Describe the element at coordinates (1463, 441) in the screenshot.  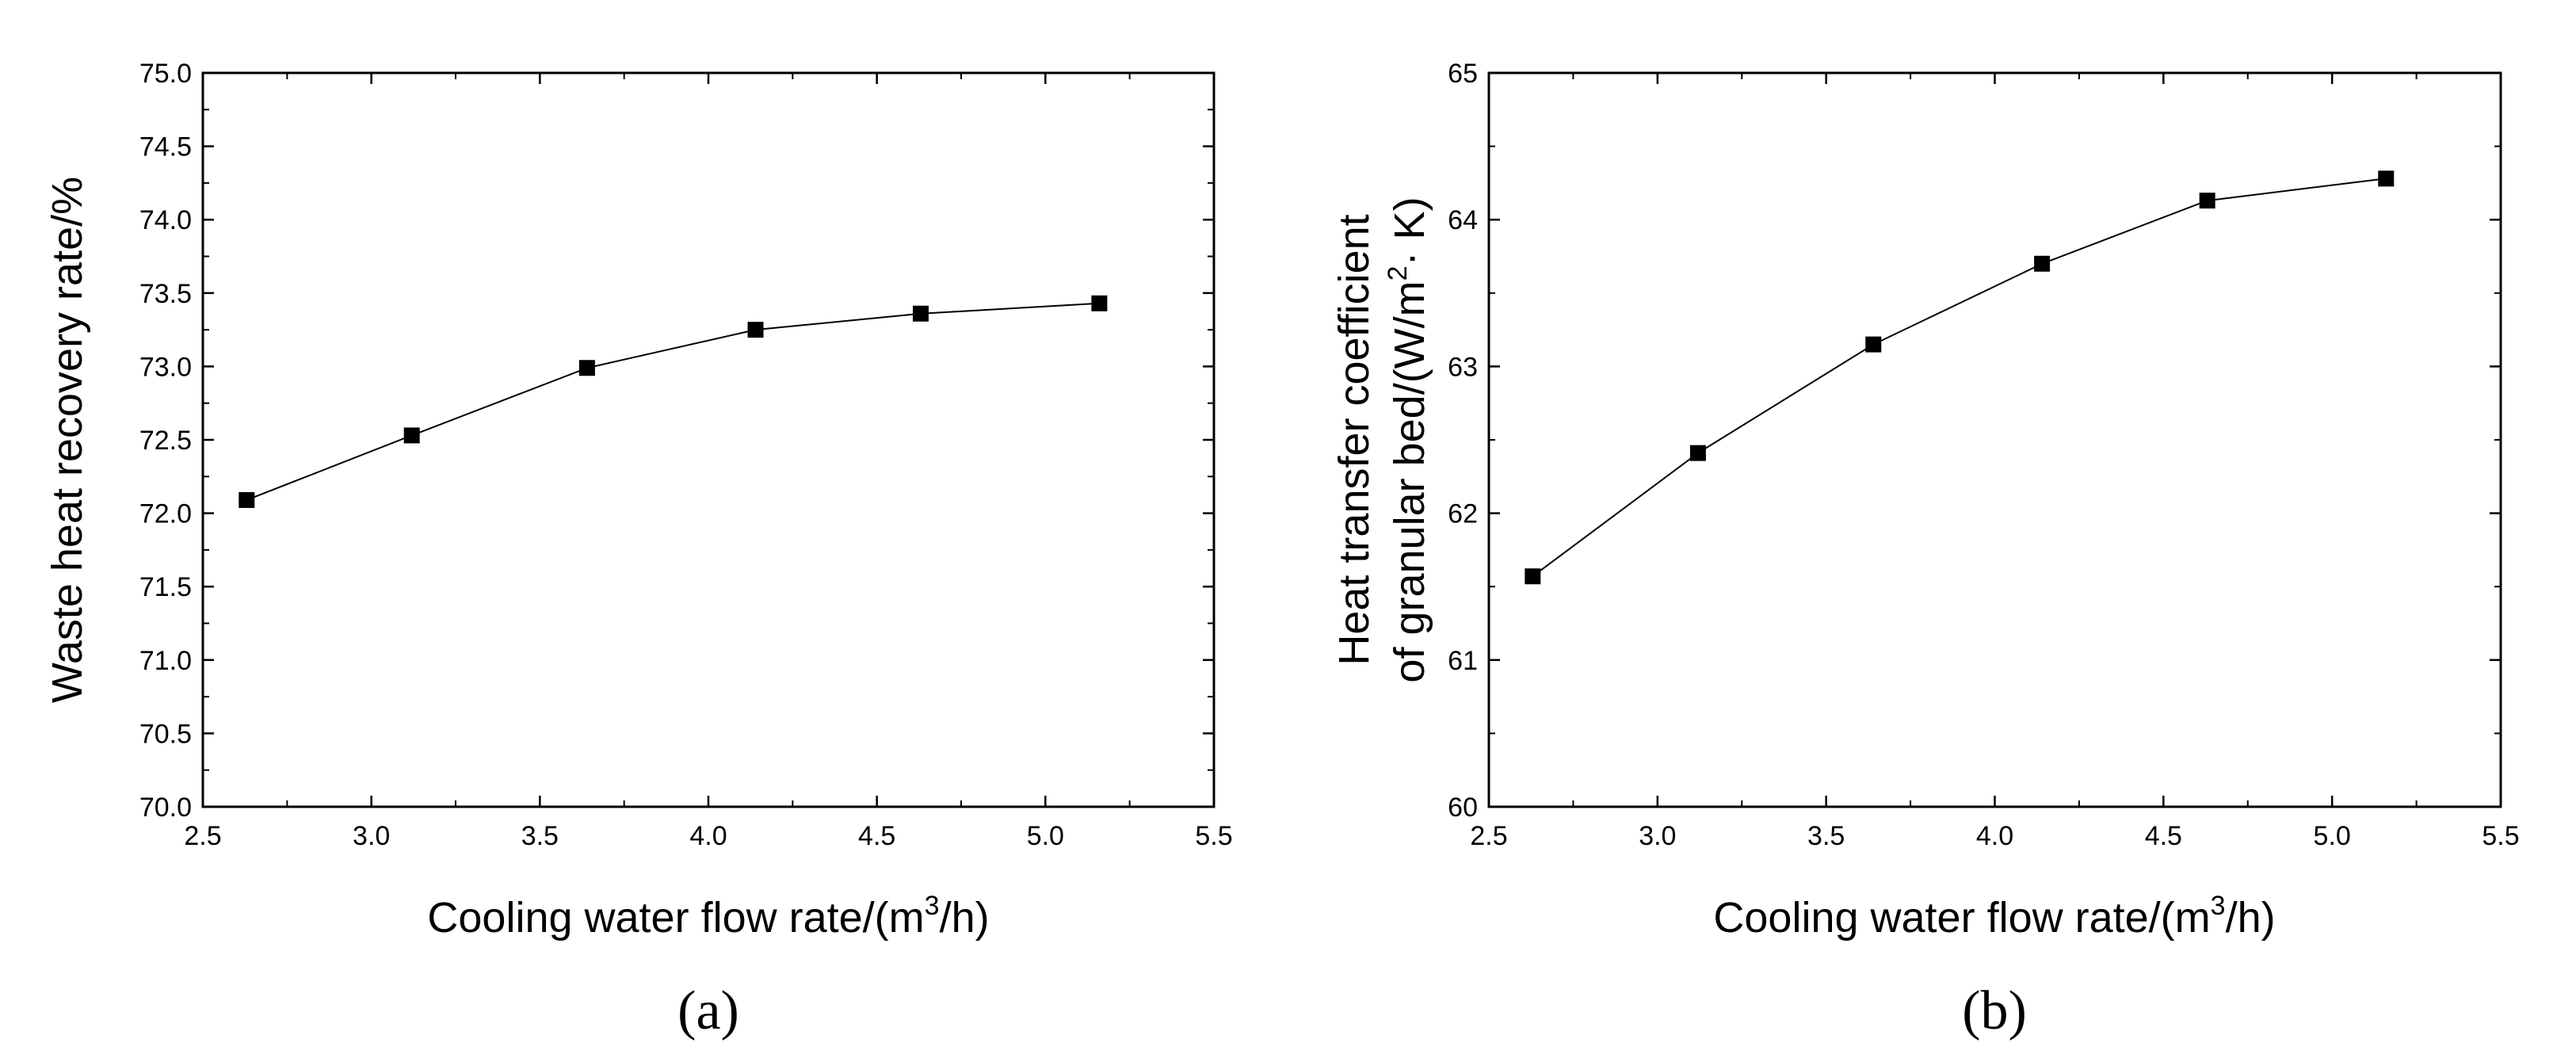
I see `y-tick-labels: 60 61 62 63 64 65` at that location.